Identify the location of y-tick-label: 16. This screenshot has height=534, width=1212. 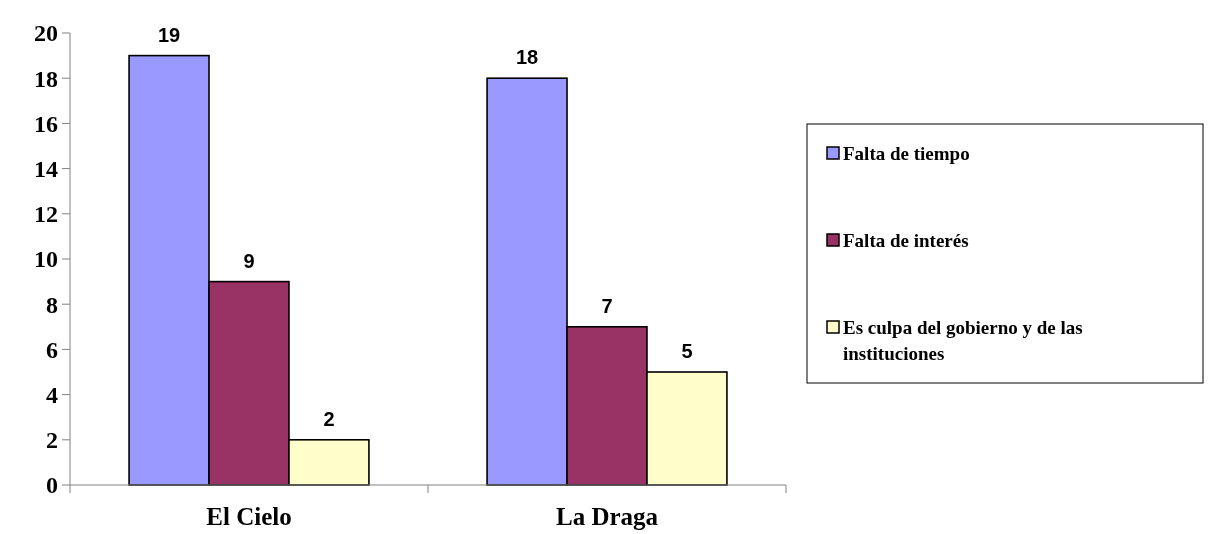
(46, 123).